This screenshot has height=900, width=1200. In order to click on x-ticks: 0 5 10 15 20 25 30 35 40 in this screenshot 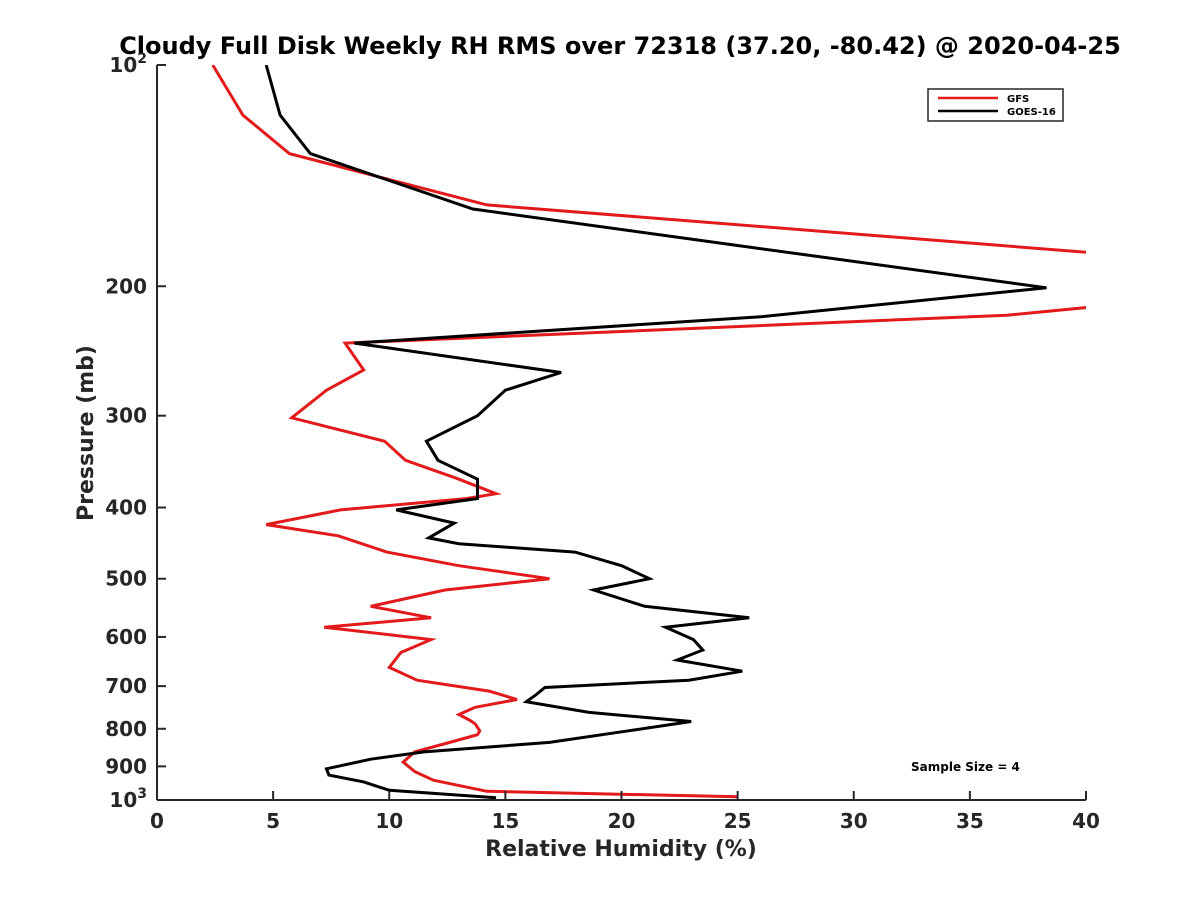, I will do `click(625, 812)`.